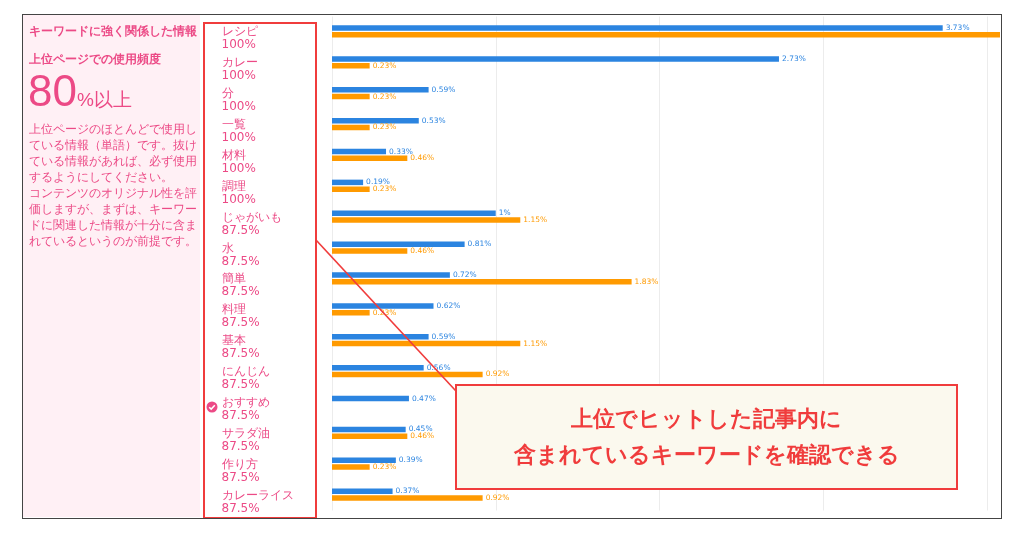 The width and height of the screenshot is (1024, 536). I want to click on y-tick-label: サラダ油 87.5%, so click(245, 439).